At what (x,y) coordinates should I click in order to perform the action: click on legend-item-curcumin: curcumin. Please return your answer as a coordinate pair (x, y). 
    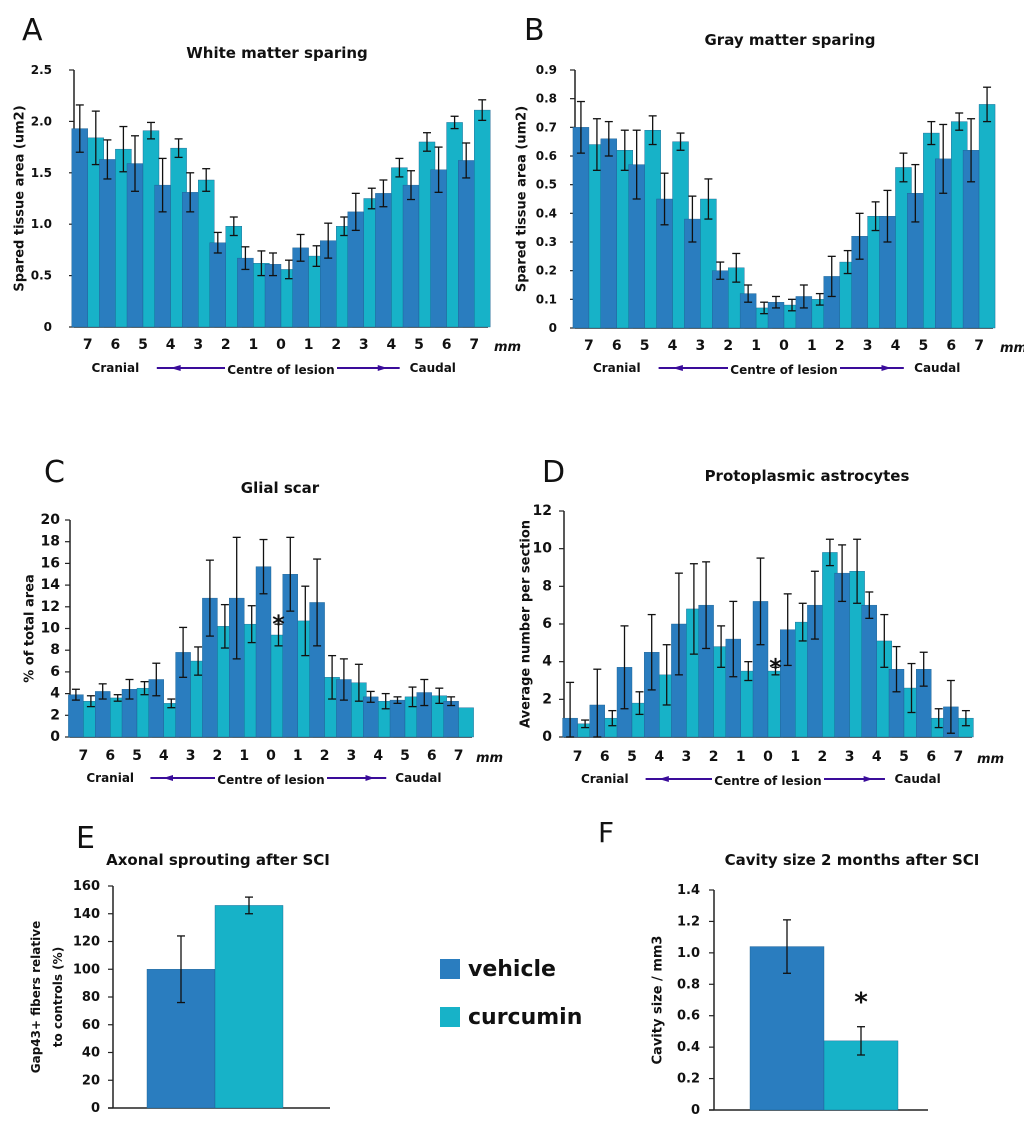
    Looking at the image, I should click on (511, 1017).